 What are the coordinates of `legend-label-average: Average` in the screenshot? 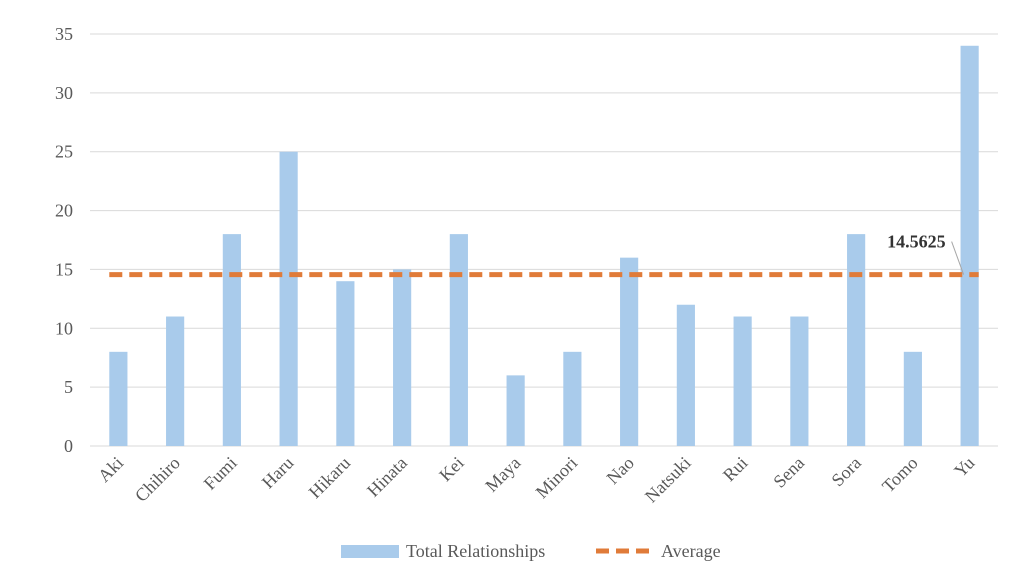 It's located at (691, 551).